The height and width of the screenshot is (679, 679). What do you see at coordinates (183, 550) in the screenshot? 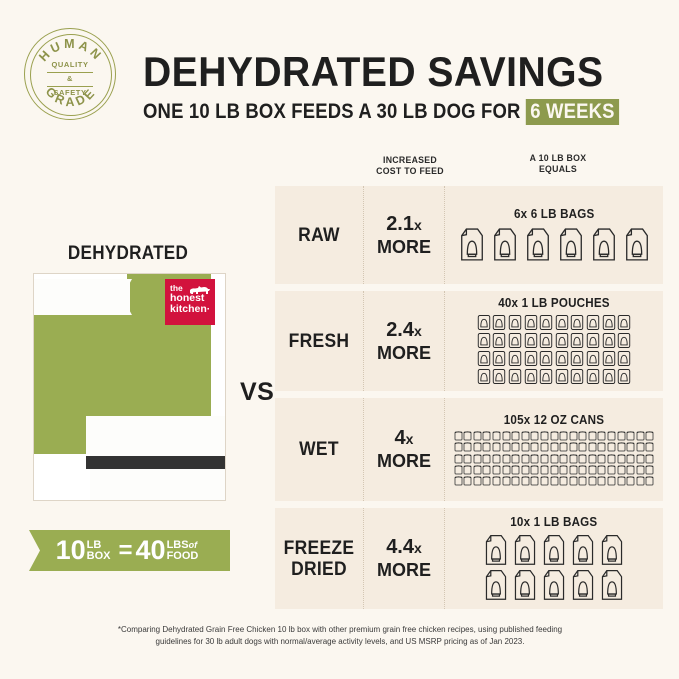
I see `ribbon-unit-right: LBSof FOOD` at bounding box center [183, 550].